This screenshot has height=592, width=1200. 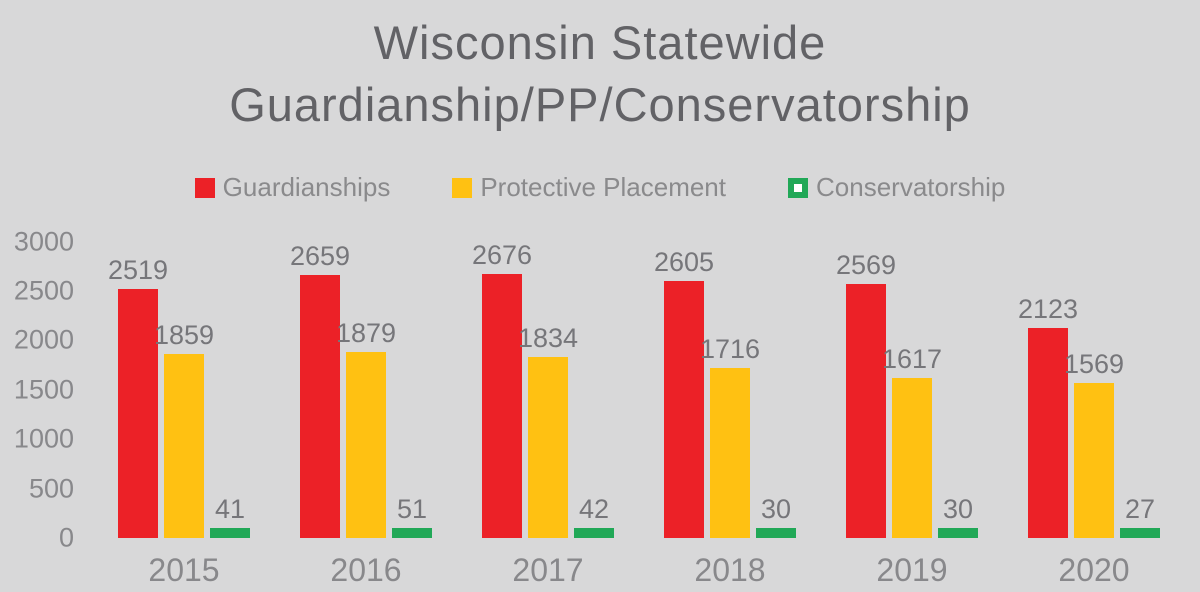 I want to click on value-label-conservatorship-2019: 30, so click(x=958, y=509).